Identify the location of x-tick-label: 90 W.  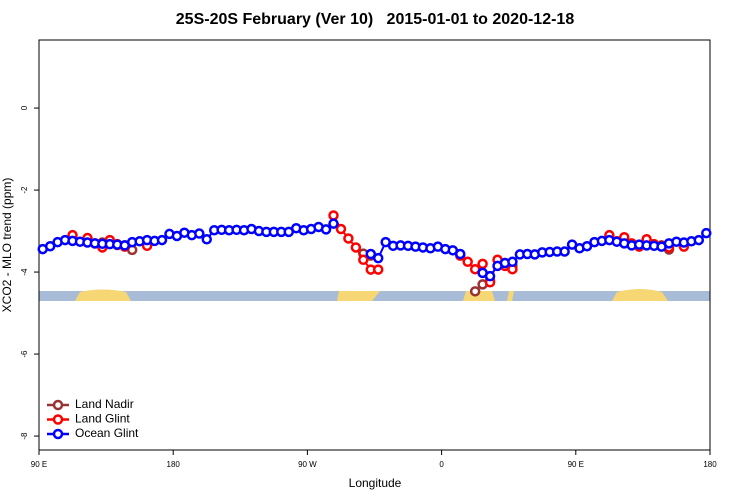
(307, 464).